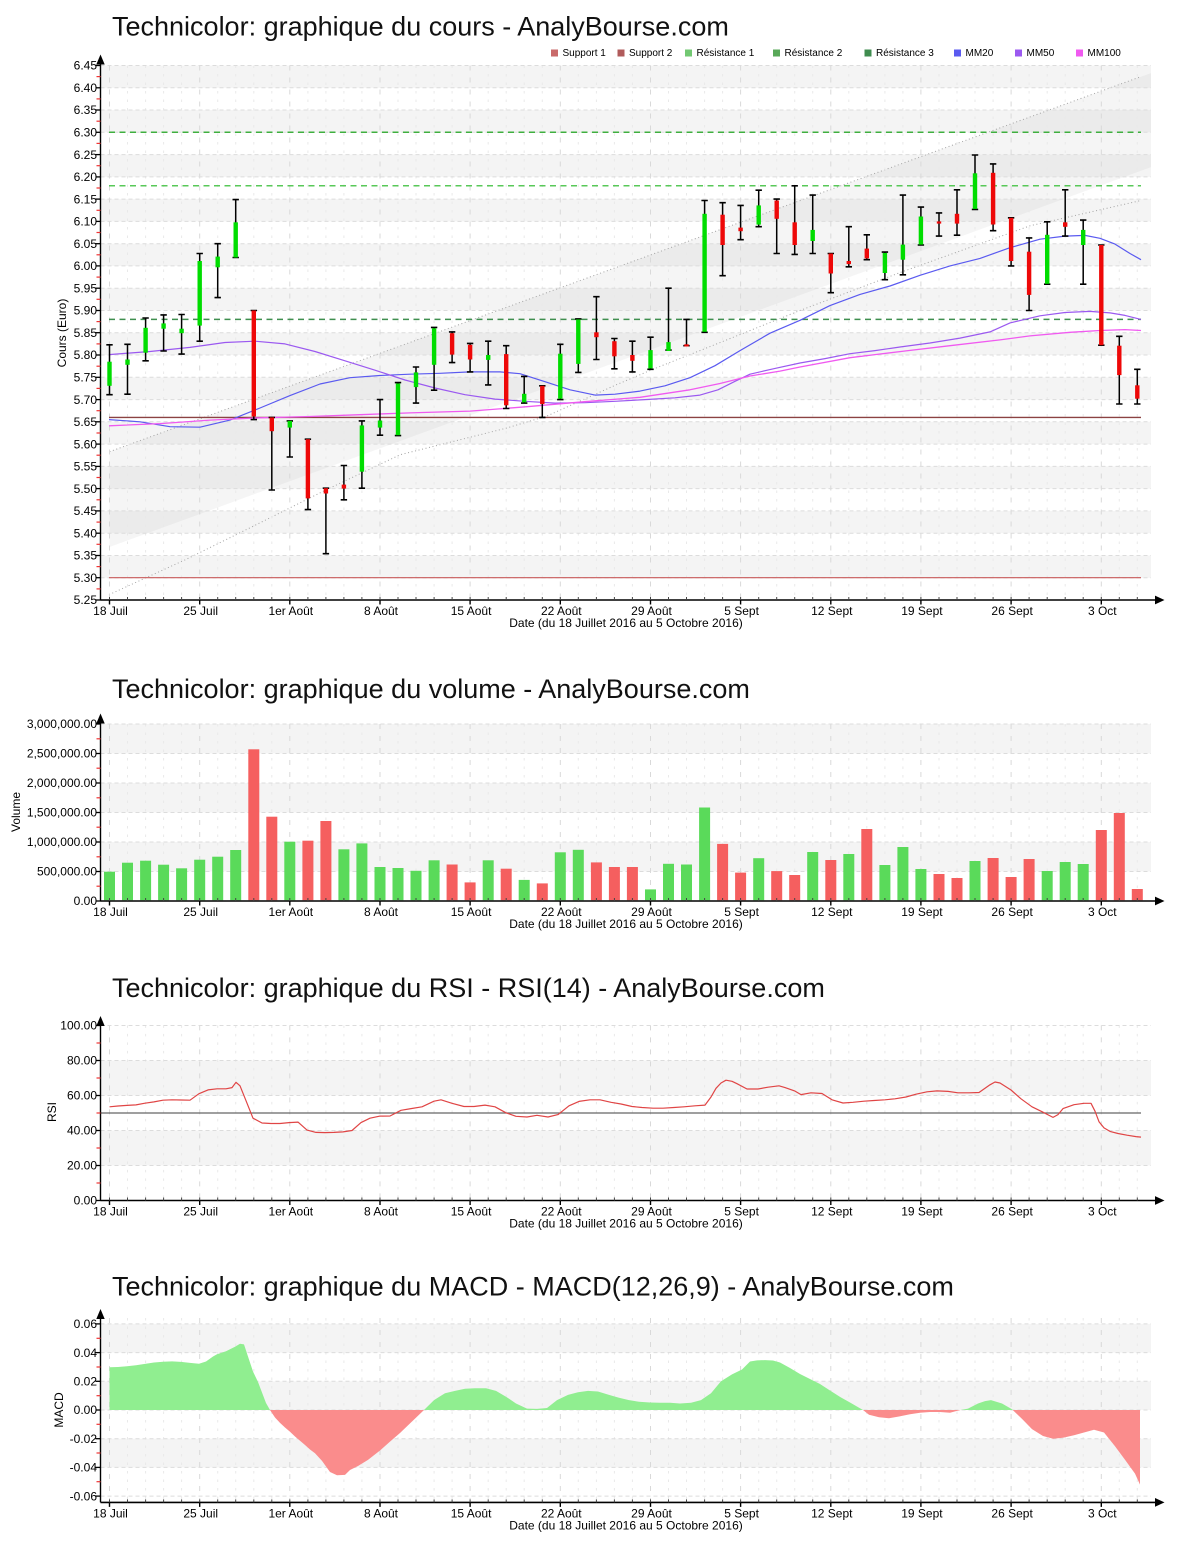 The width and height of the screenshot is (1200, 1550). Describe the element at coordinates (980, 53) in the screenshot. I see `svg-text: MM20` at that location.